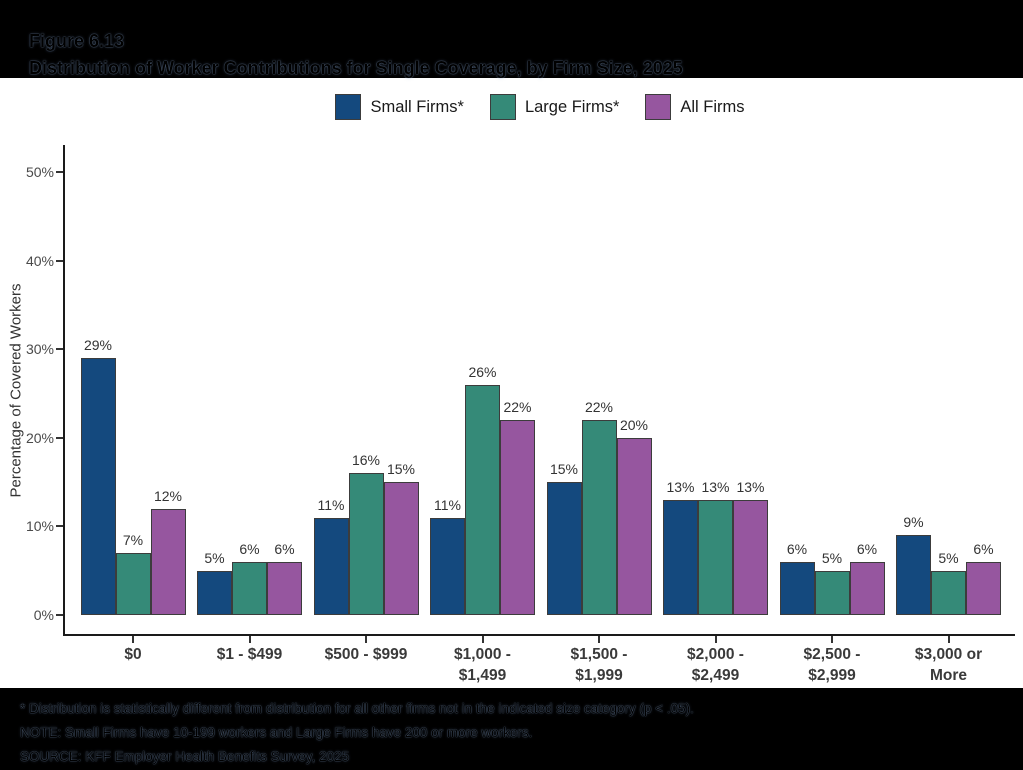 The width and height of the screenshot is (1023, 770). Describe the element at coordinates (572, 107) in the screenshot. I see `legend-label: Large Firms*` at that location.